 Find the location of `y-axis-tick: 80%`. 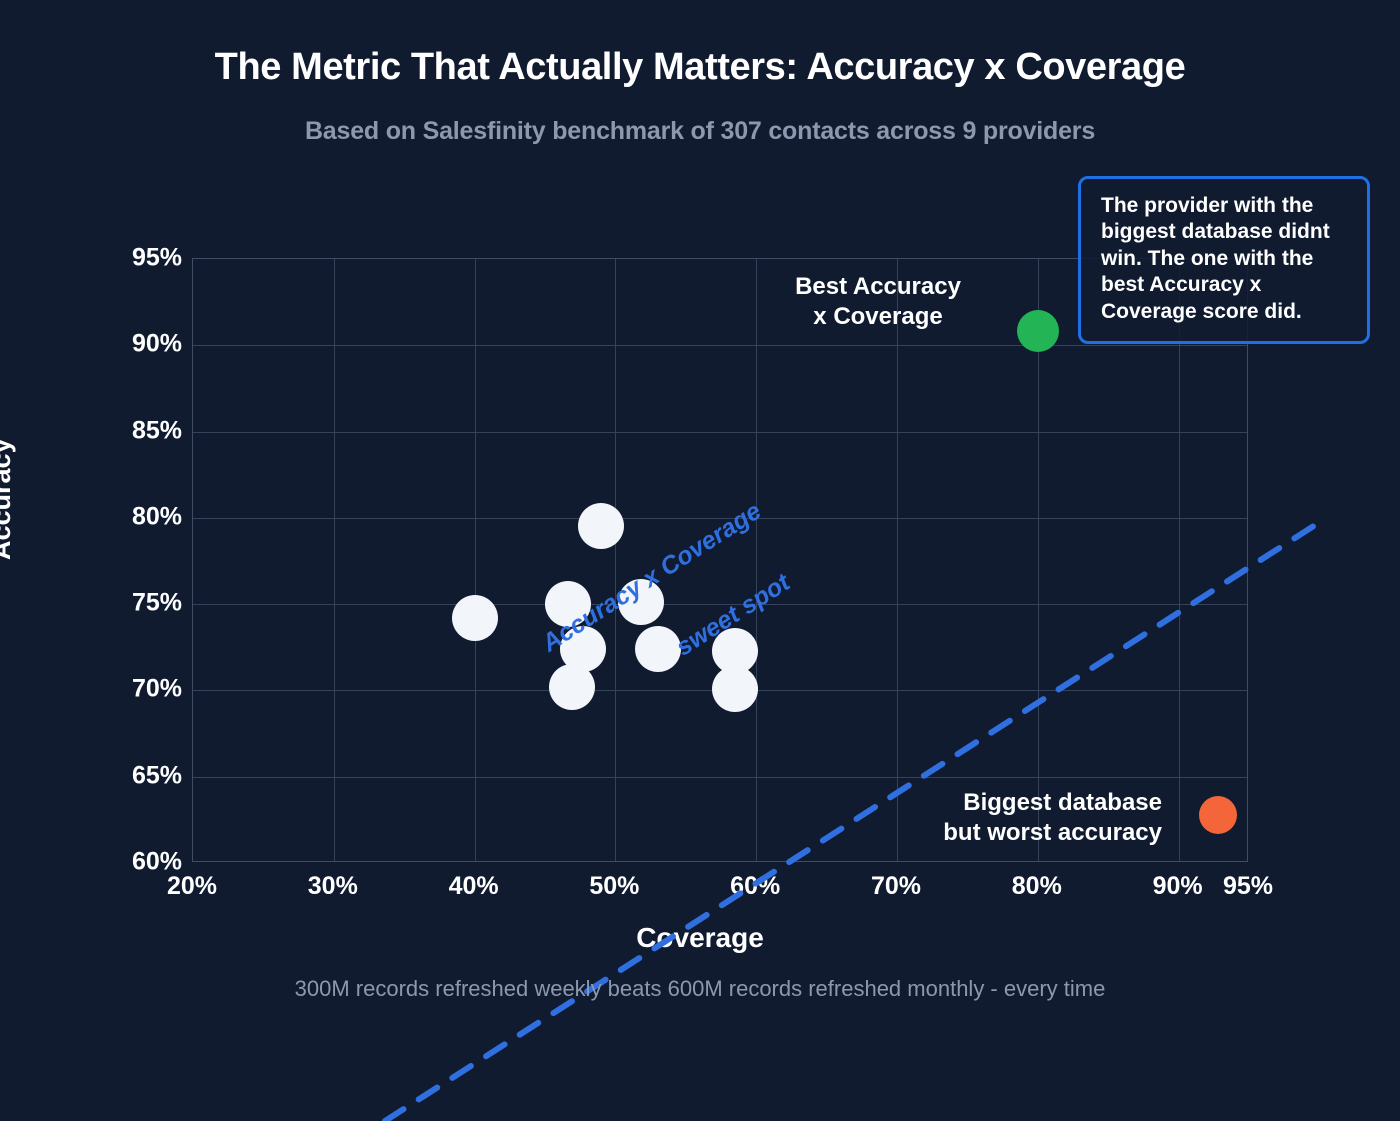

y-axis-tick: 80% is located at coordinates (156, 516).